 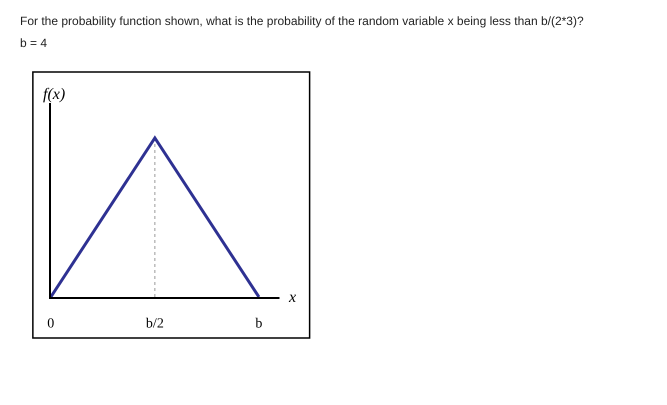 What do you see at coordinates (50, 324) in the screenshot?
I see `x-tick-label: 0` at bounding box center [50, 324].